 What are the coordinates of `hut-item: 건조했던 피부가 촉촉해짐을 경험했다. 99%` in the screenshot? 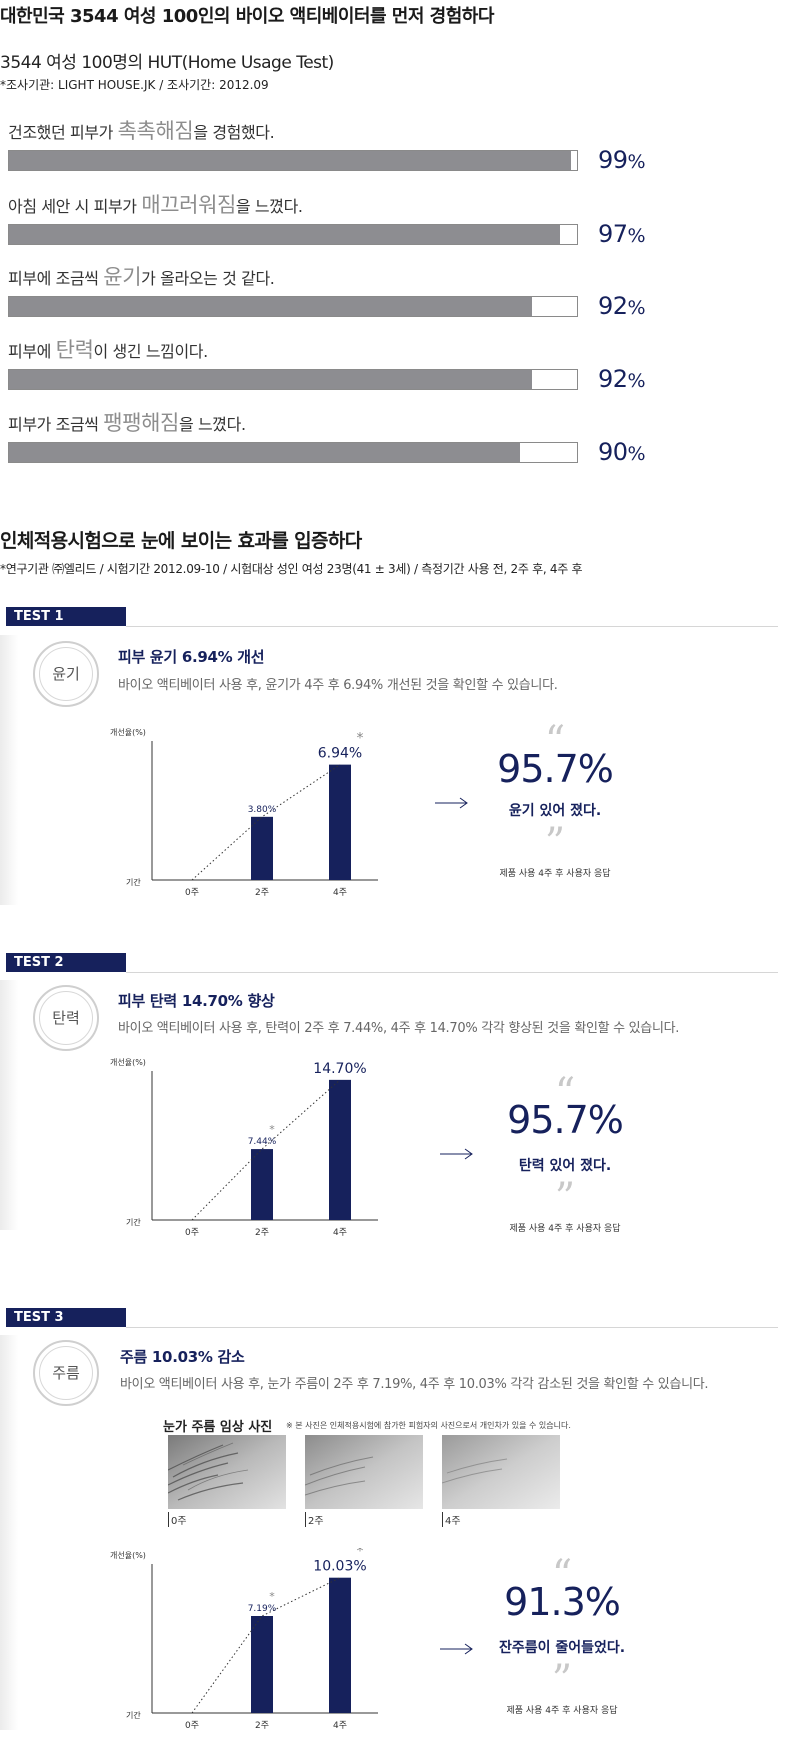 It's located at (328, 146).